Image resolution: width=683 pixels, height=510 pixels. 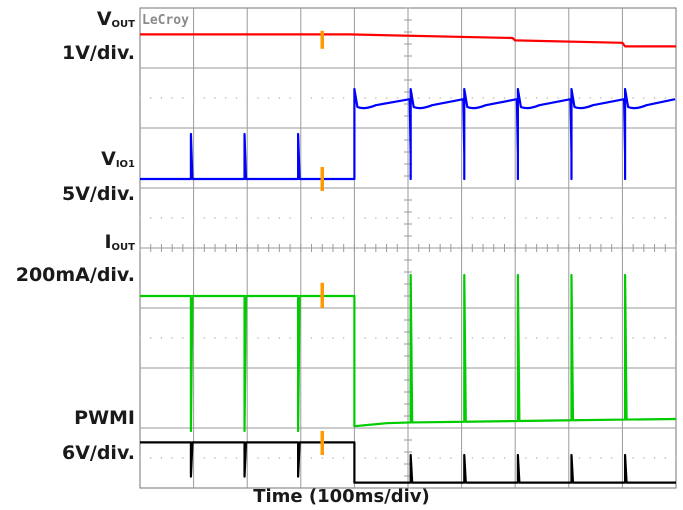 I want to click on brand-logo: LeCroy, so click(x=165, y=20).